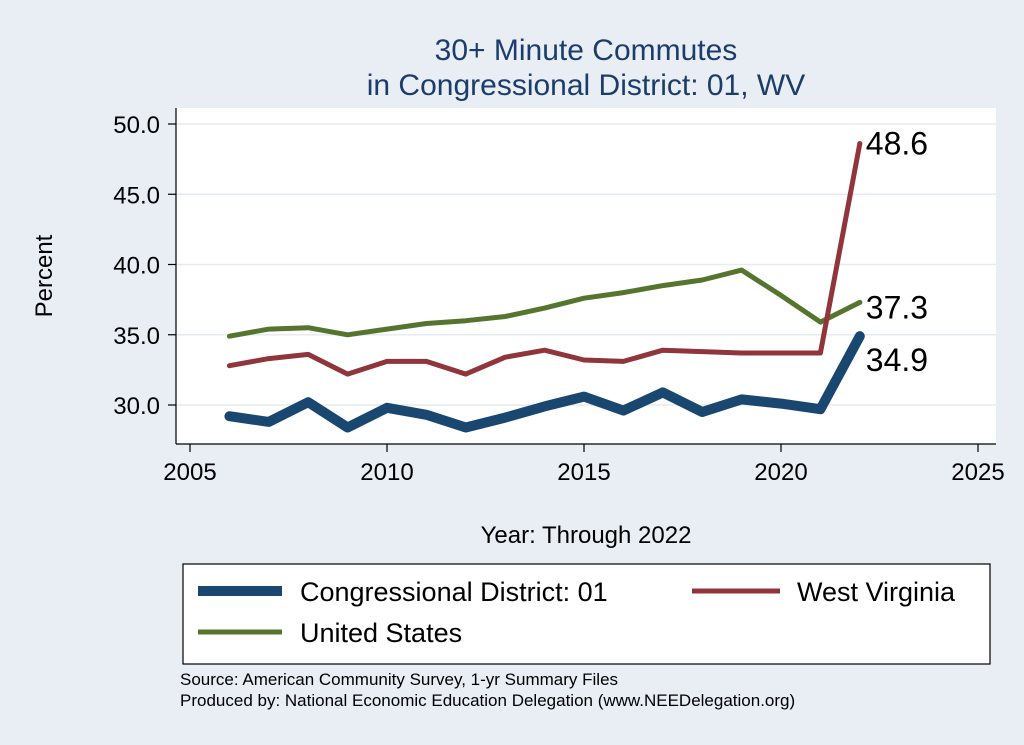 The image size is (1024, 745). Describe the element at coordinates (189, 472) in the screenshot. I see `x-tick-label: 2005` at that location.